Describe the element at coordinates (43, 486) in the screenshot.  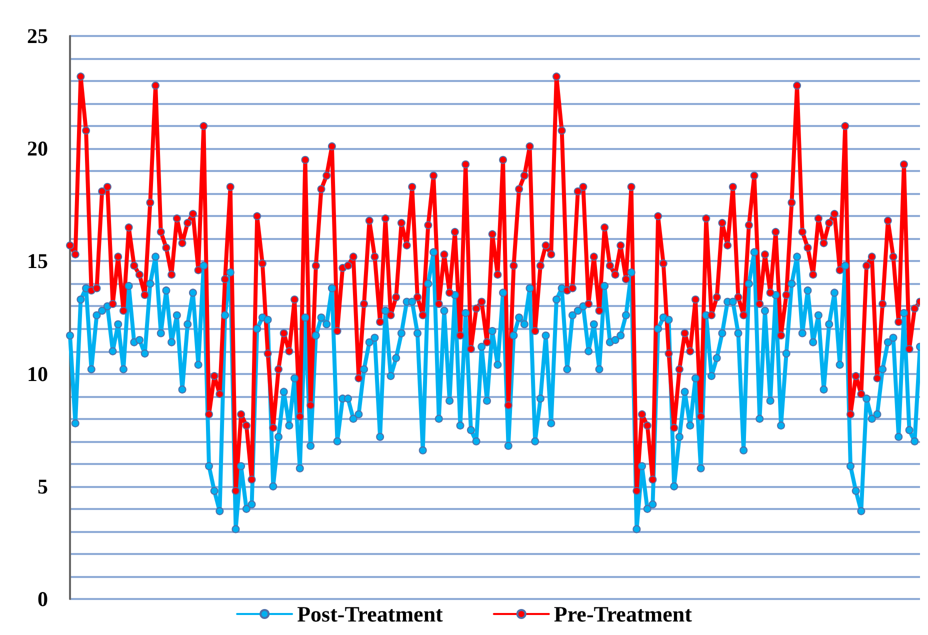
I see `y-tick-label: 5` at that location.